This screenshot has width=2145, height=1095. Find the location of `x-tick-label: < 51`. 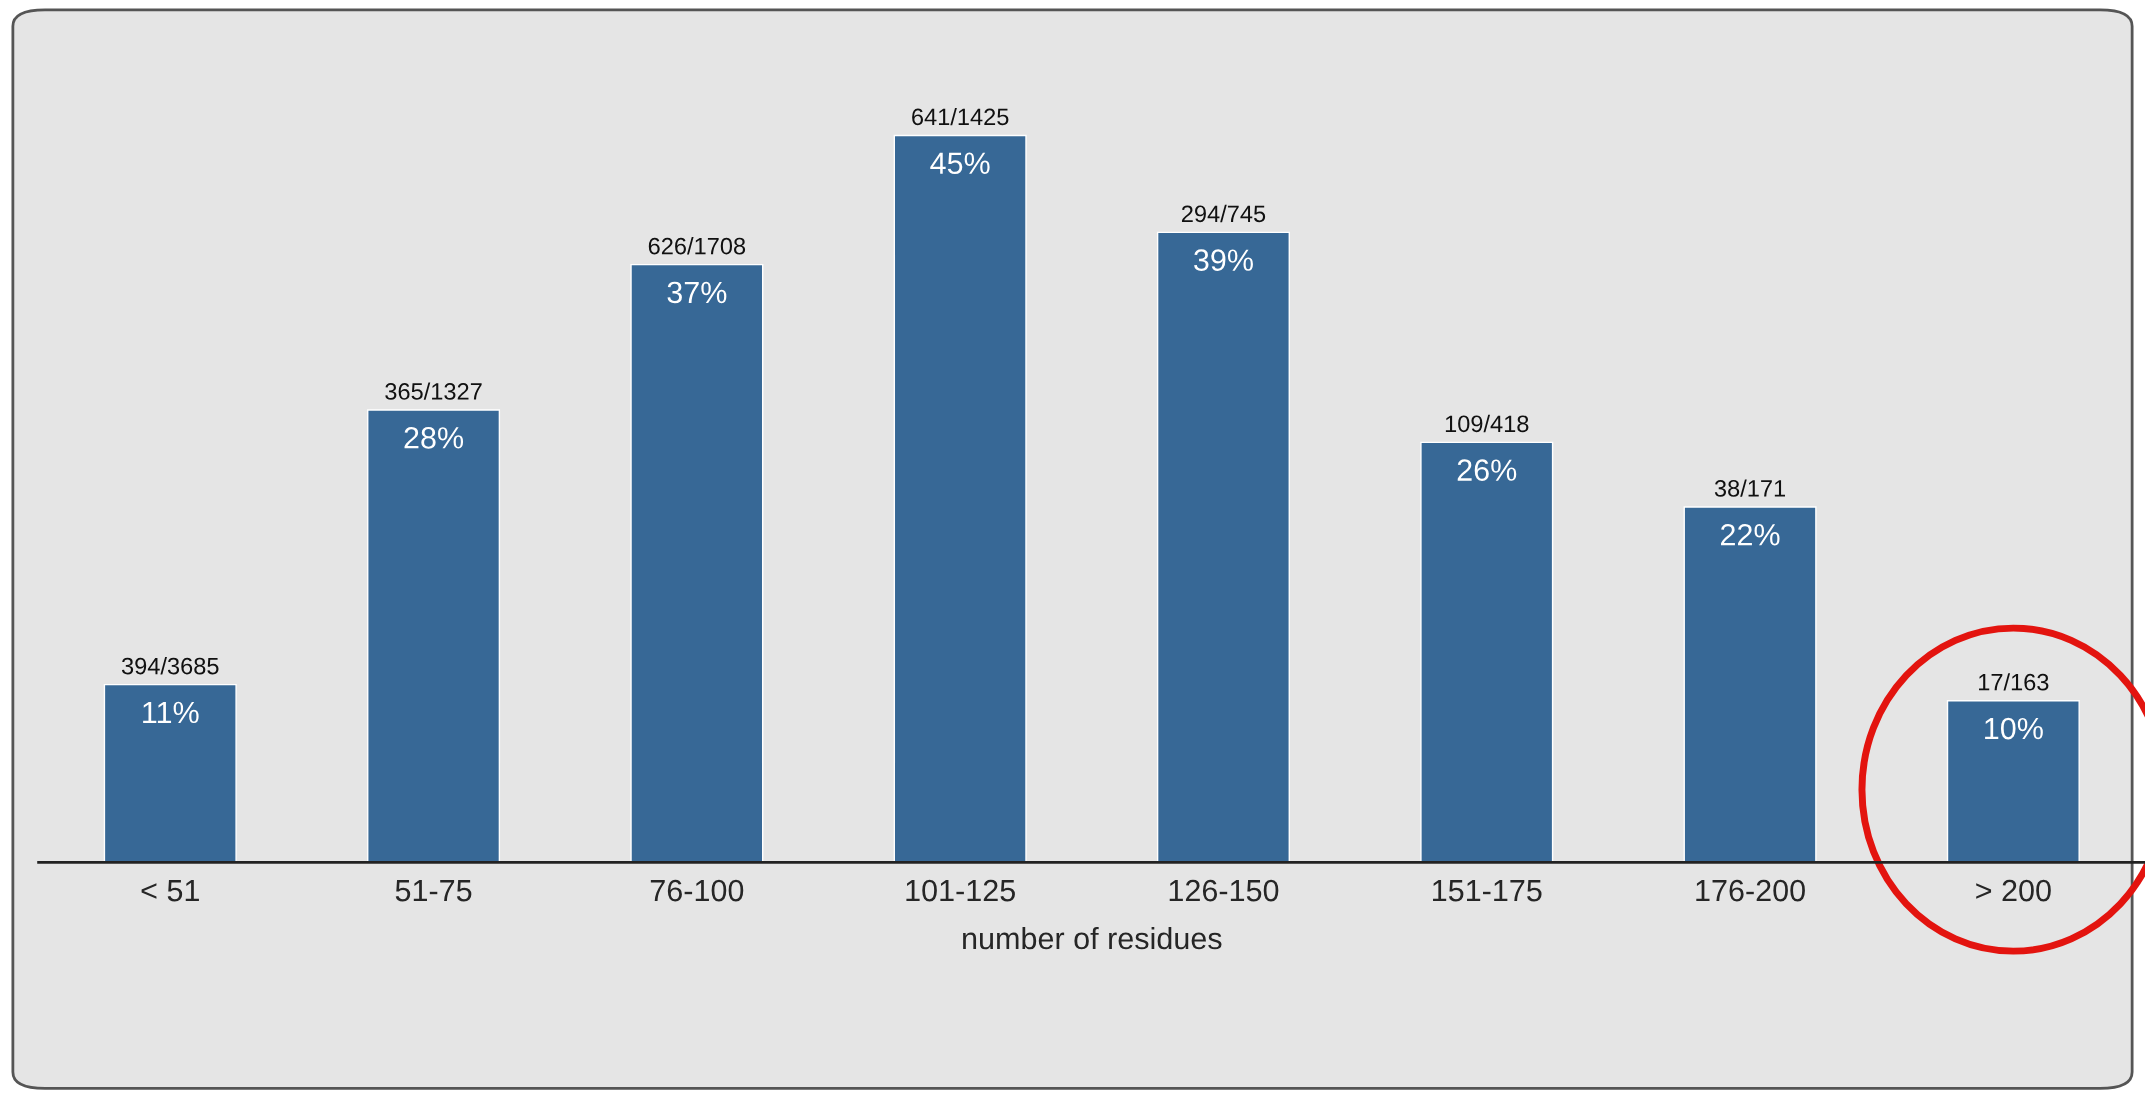

x-tick-label: < 51 is located at coordinates (170, 891).